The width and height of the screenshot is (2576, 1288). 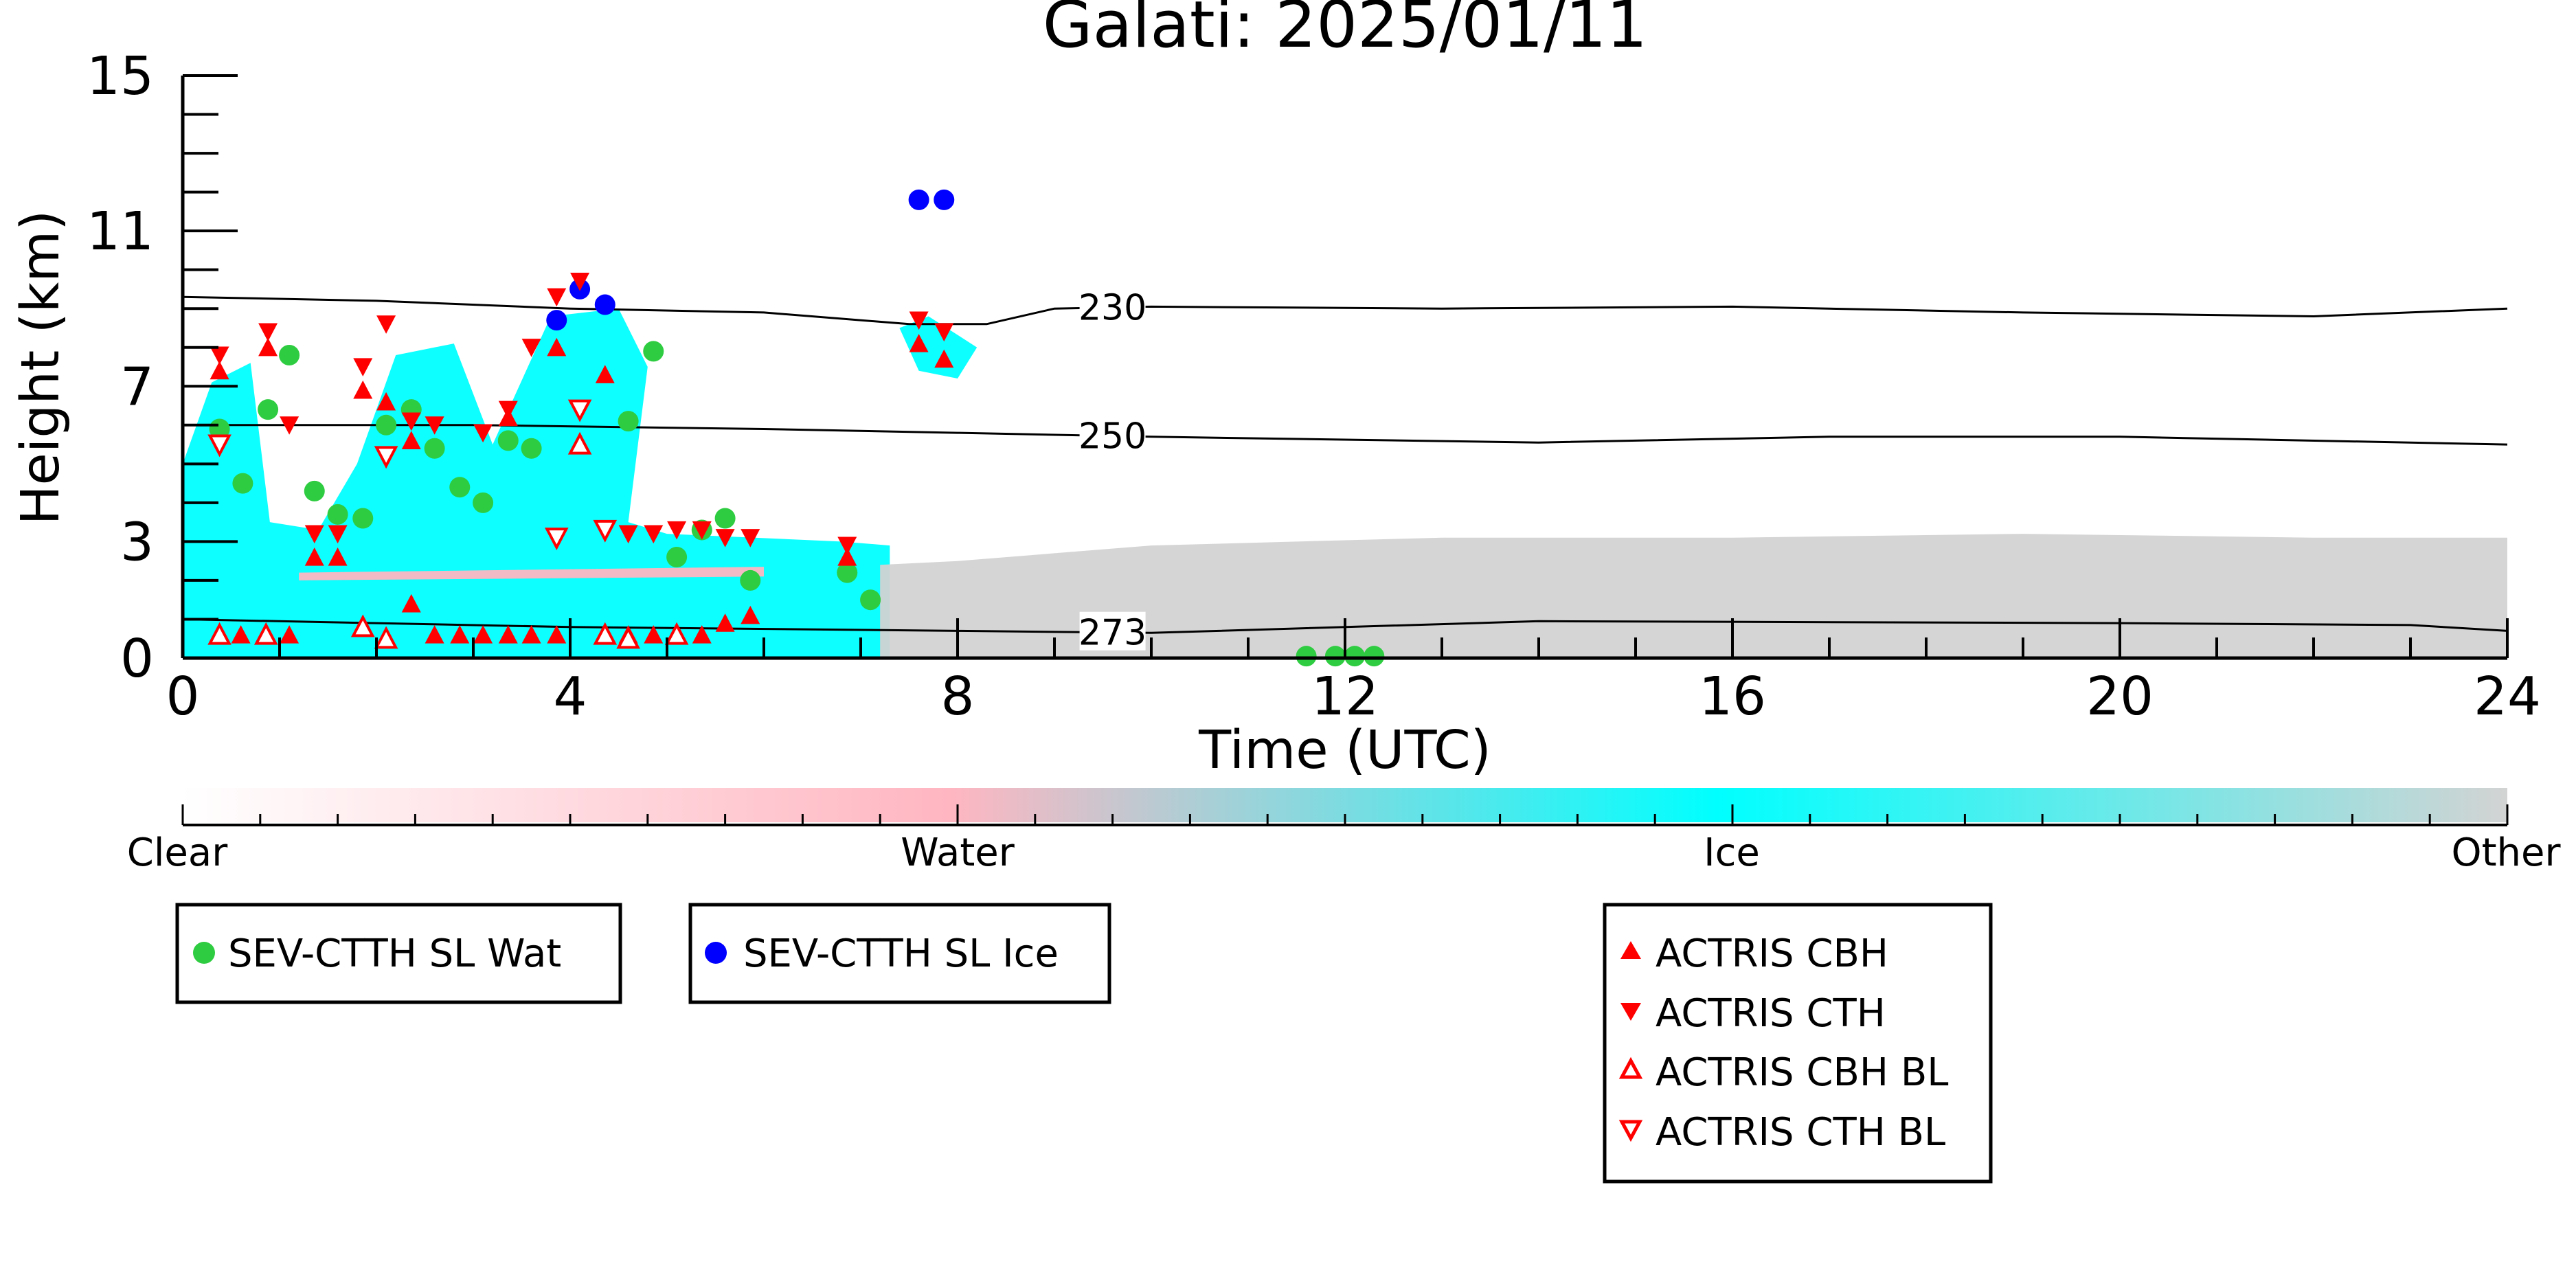 I want to click on x-tick-label: 16, so click(x=1732, y=696).